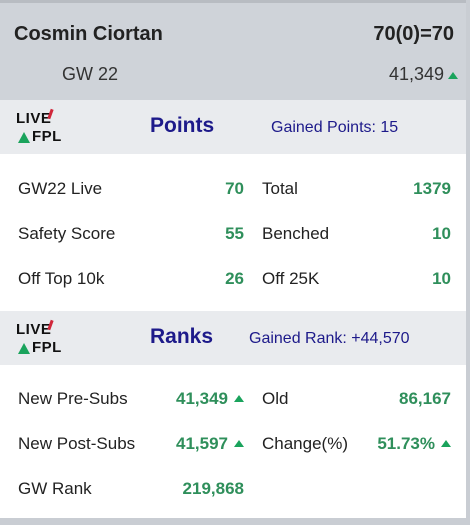  I want to click on off-25k-value: 10, so click(441, 278).